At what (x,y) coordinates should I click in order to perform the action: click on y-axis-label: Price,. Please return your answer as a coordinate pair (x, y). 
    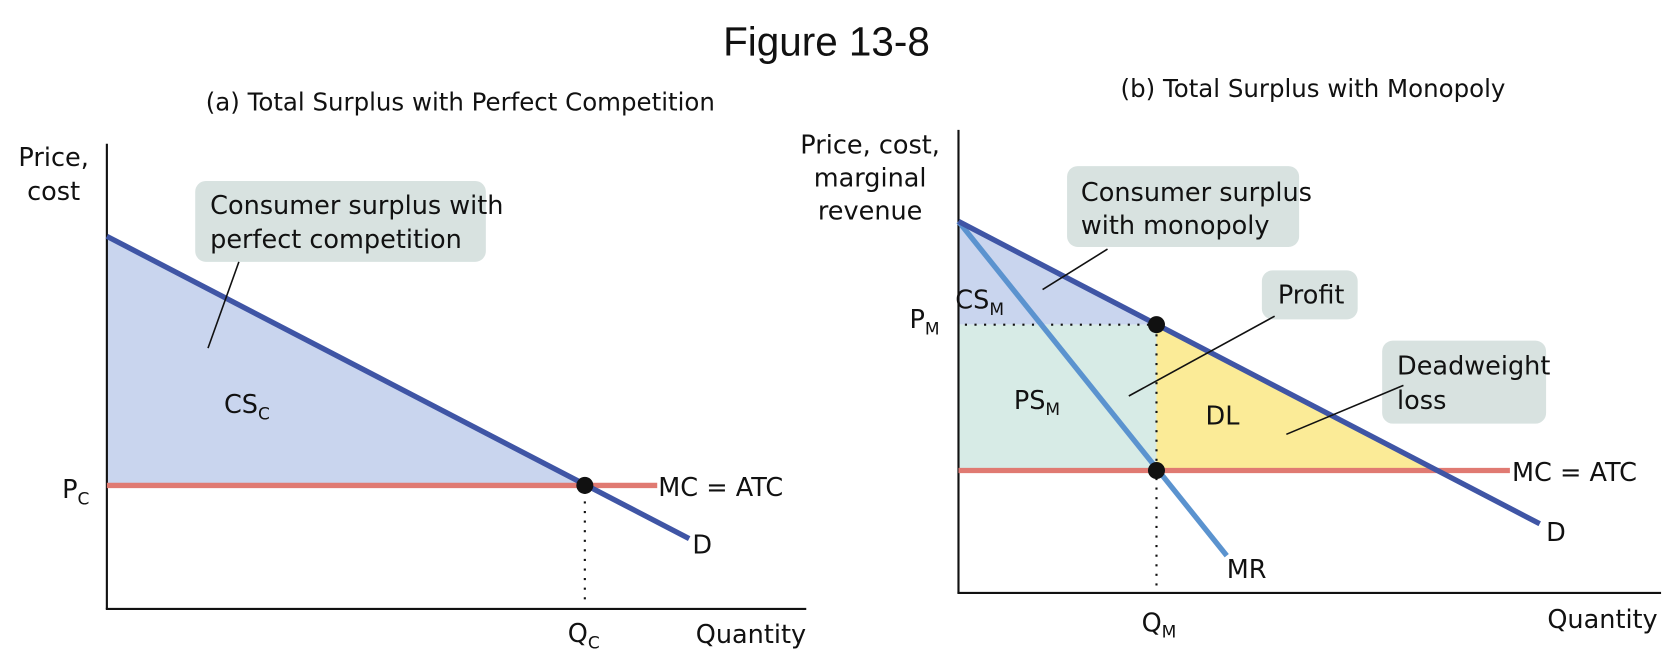
    Looking at the image, I should click on (53, 158).